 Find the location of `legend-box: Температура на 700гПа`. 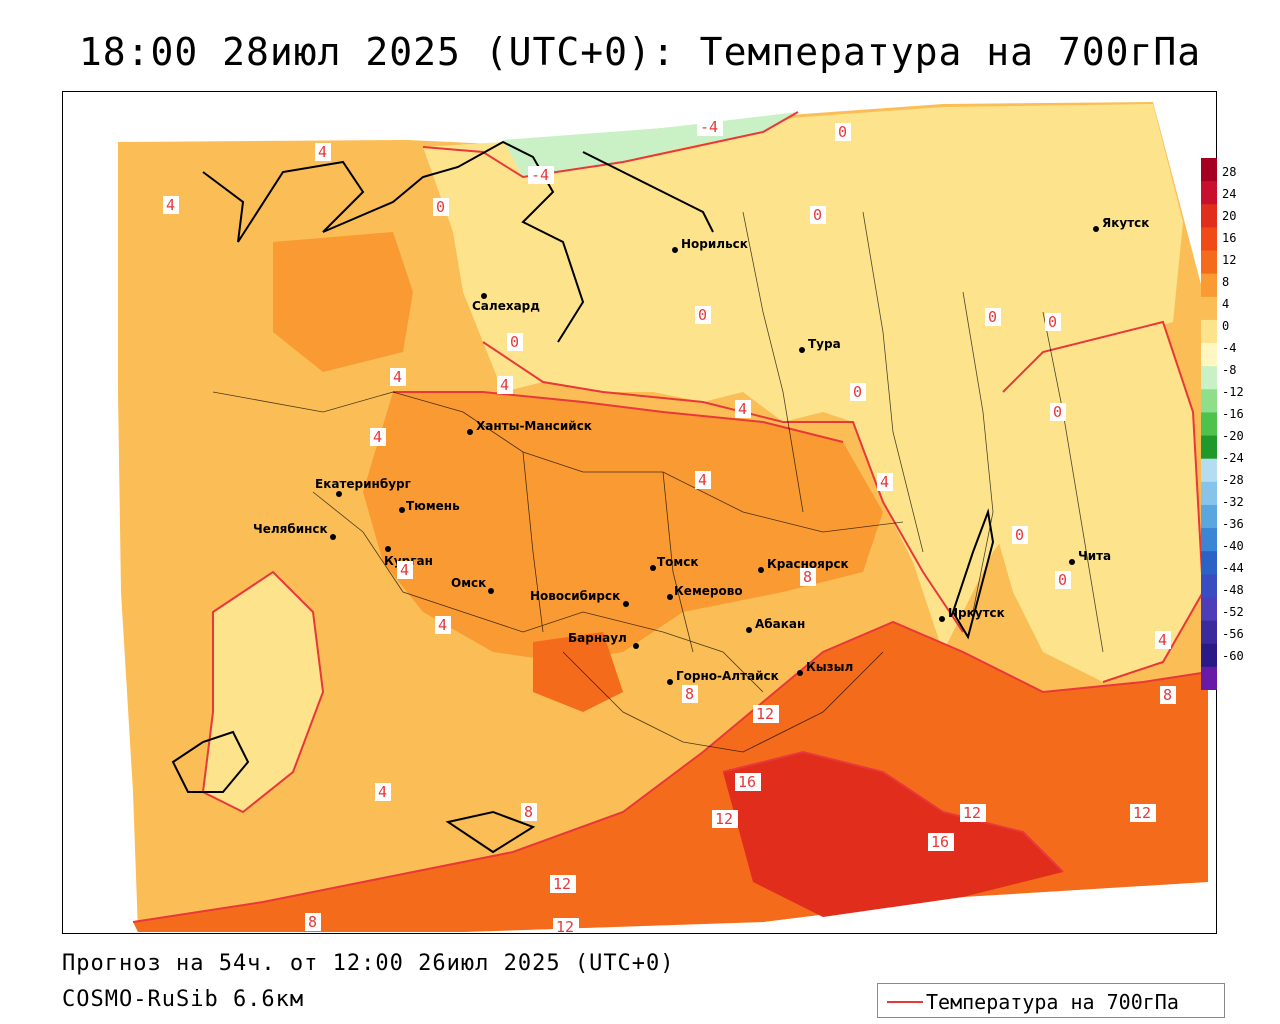

legend-box: Температура на 700гПа is located at coordinates (1051, 1000).